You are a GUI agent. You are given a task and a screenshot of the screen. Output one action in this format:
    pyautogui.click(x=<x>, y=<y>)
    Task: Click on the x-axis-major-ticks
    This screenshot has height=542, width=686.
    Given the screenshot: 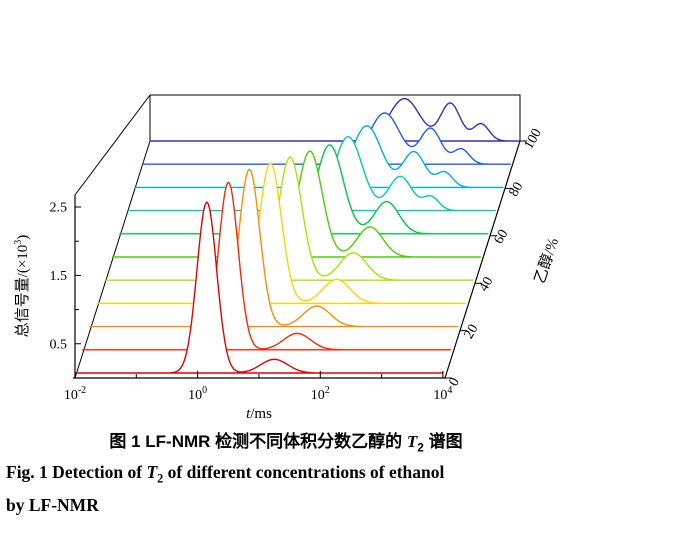 What is the action you would take?
    pyautogui.click(x=259, y=374)
    